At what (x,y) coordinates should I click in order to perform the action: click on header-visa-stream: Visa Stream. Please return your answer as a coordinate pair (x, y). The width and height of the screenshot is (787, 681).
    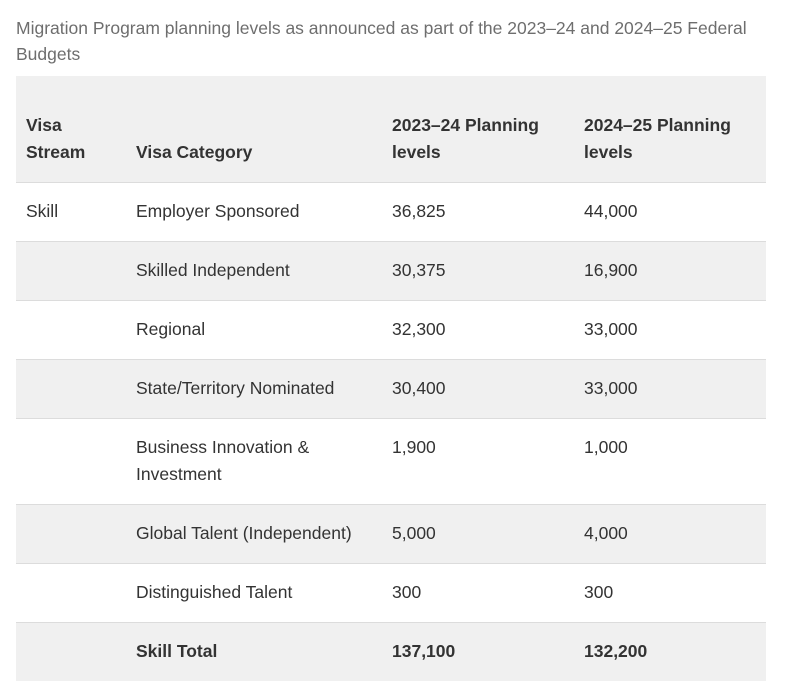
    Looking at the image, I should click on (71, 129).